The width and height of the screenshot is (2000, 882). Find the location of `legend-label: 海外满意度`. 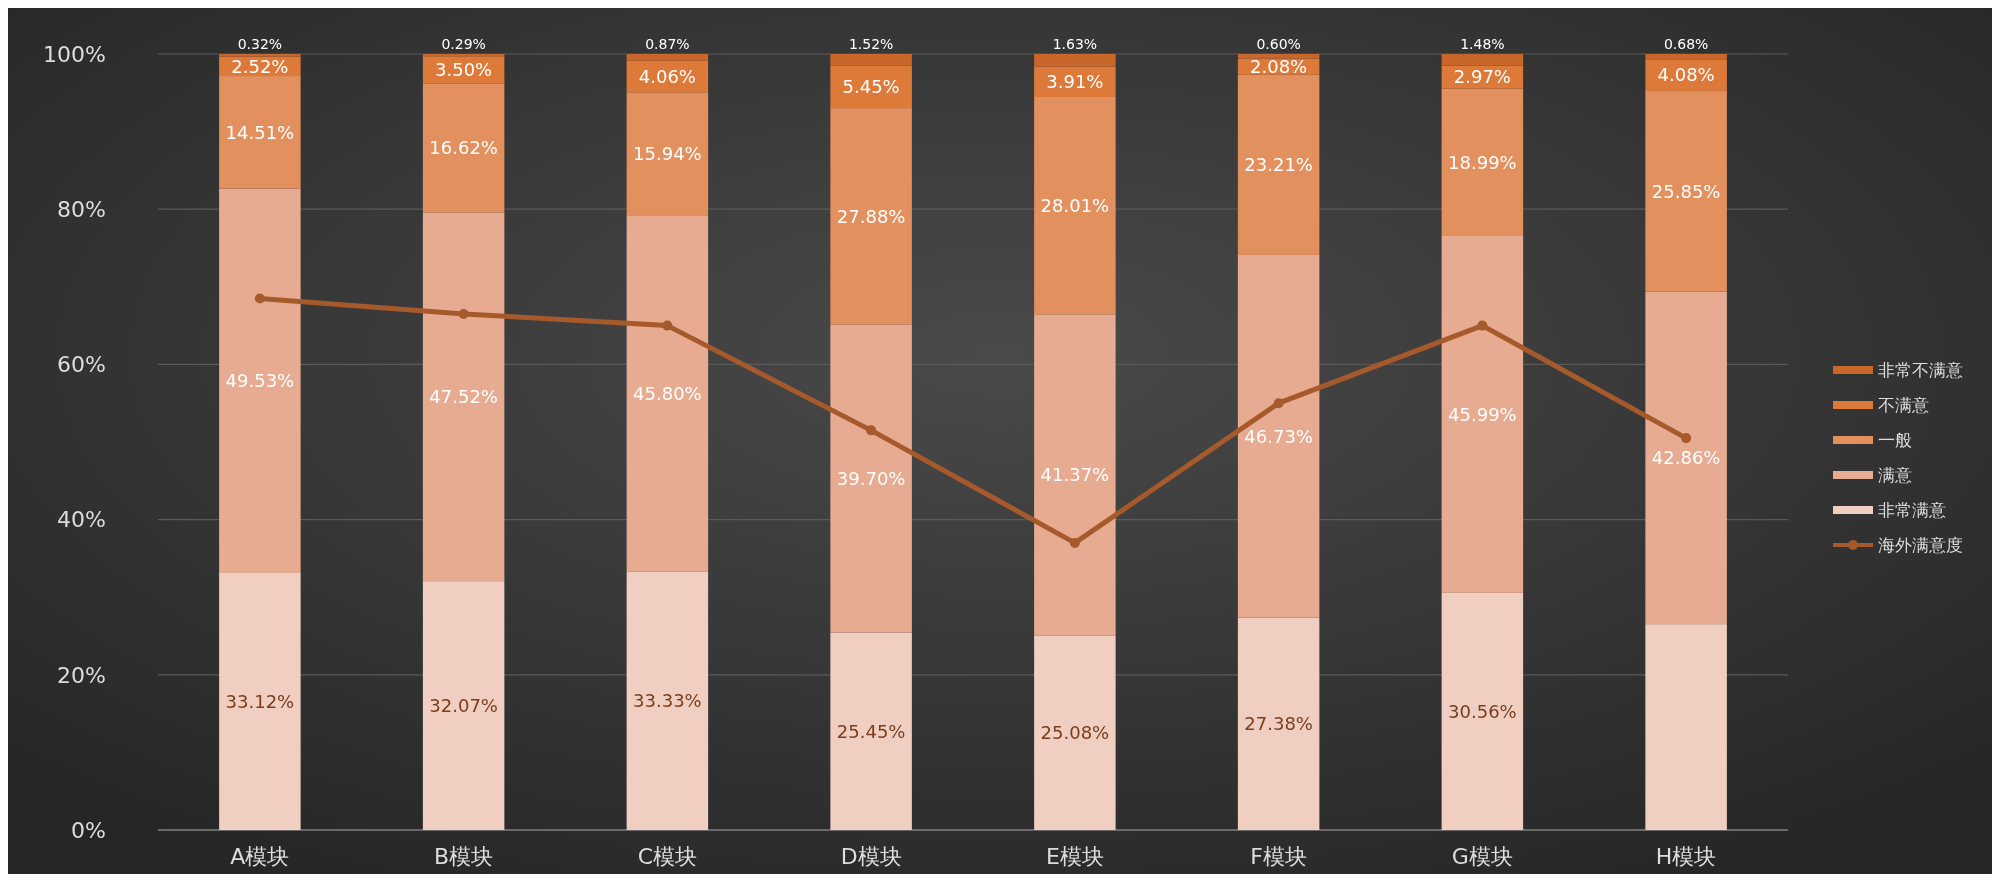

legend-label: 海外满意度 is located at coordinates (1920, 544).